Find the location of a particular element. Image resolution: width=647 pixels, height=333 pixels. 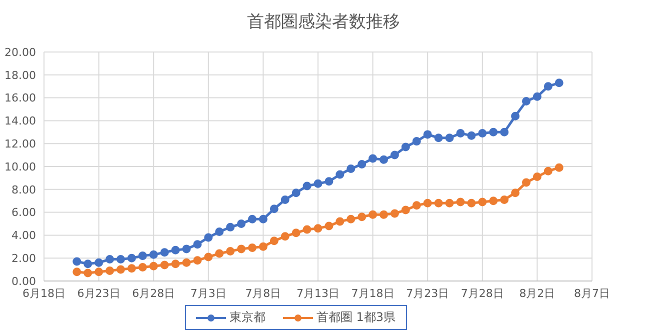

x-tick-label: 7月8日 is located at coordinates (263, 293).